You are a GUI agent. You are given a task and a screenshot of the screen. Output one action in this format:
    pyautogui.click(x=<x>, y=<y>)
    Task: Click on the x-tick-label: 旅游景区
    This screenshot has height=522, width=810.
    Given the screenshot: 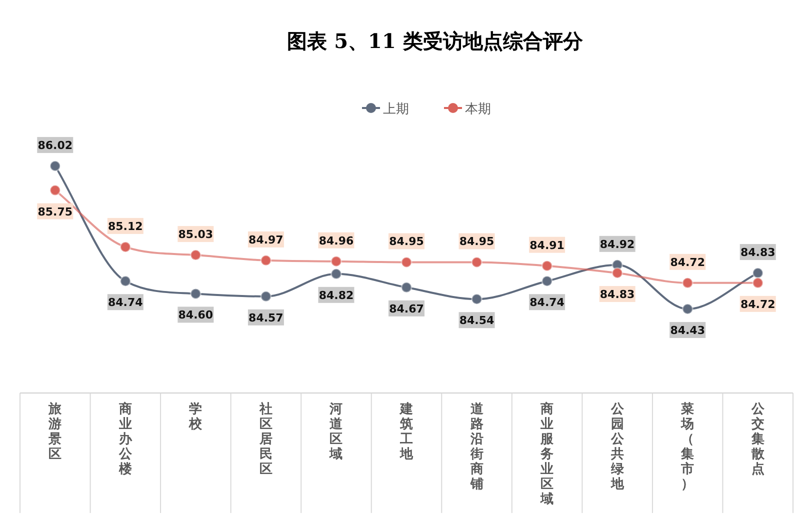 What is the action you would take?
    pyautogui.click(x=55, y=431)
    